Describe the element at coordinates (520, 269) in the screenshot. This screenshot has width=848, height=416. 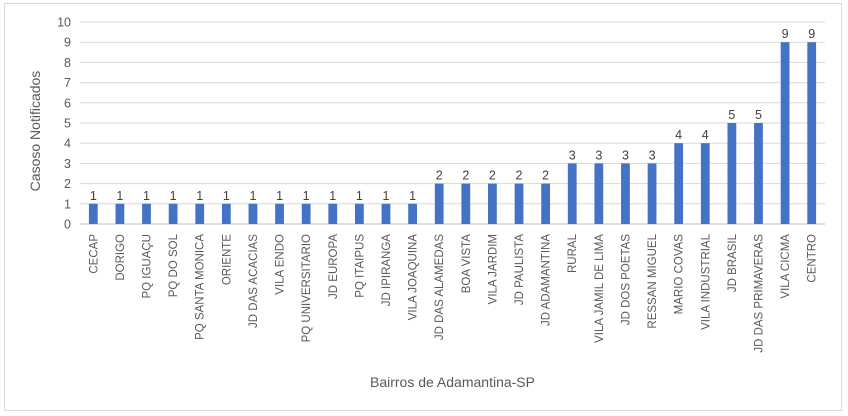
I see `x-category-label: JD PAULISTA` at that location.